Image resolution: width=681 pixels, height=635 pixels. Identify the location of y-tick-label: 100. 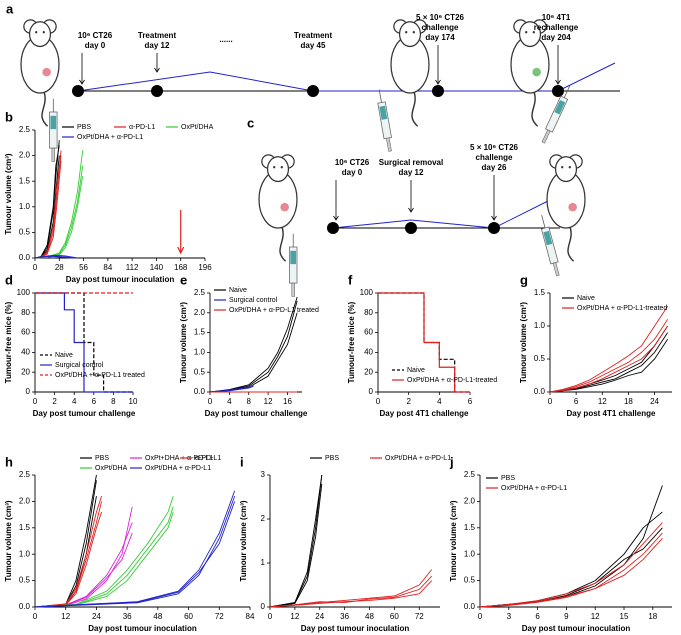
(367, 292).